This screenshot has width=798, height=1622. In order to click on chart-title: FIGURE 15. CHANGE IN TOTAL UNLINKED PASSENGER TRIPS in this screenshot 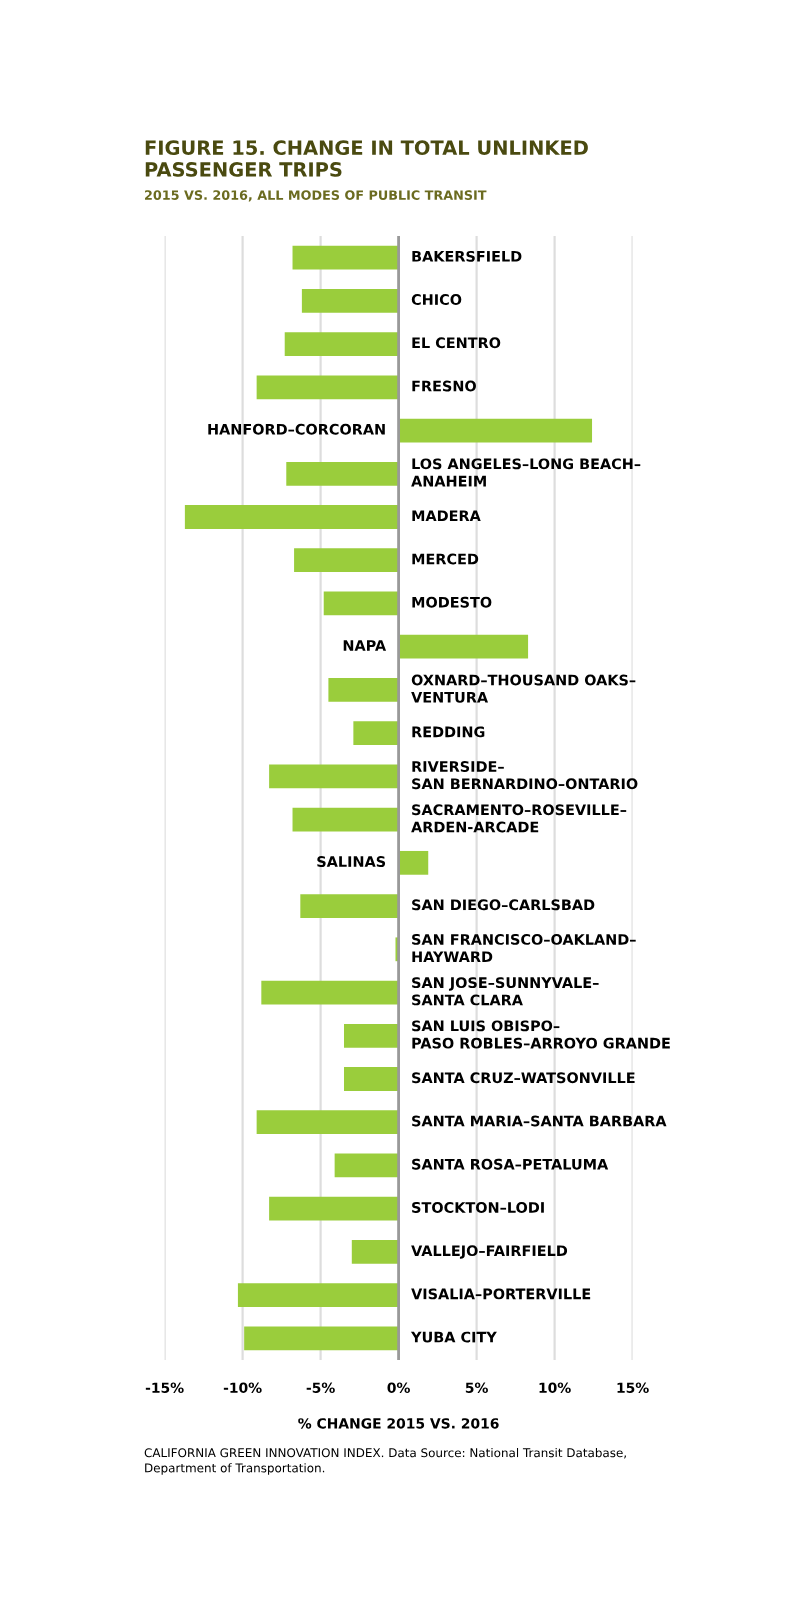, I will do `click(366, 158)`.